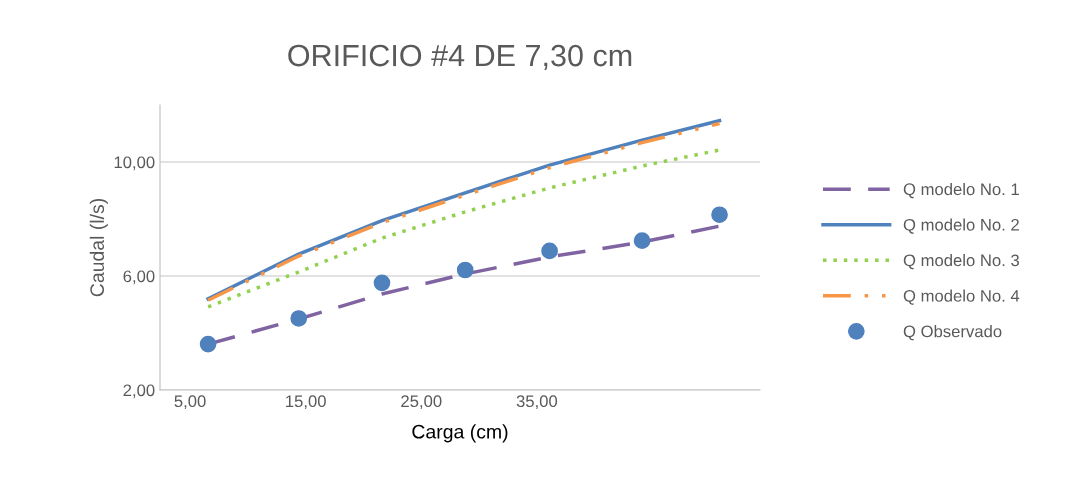  I want to click on x-tick-label: 25,00, so click(421, 402).